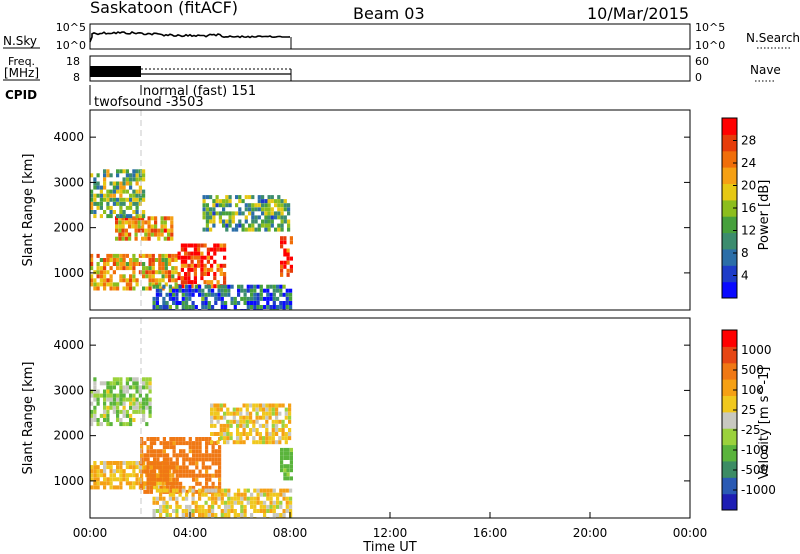  What do you see at coordinates (490, 533) in the screenshot?
I see `time-tick-label: 16:00` at bounding box center [490, 533].